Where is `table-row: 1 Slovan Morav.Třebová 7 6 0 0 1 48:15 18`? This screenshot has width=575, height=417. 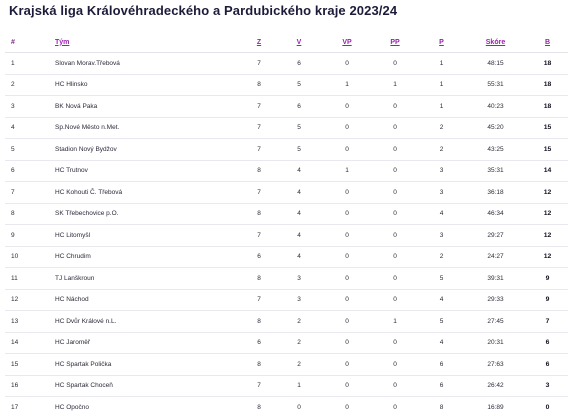 table-row: 1 Slovan Morav.Třebová 7 6 0 0 1 48:15 18 is located at coordinates (286, 63).